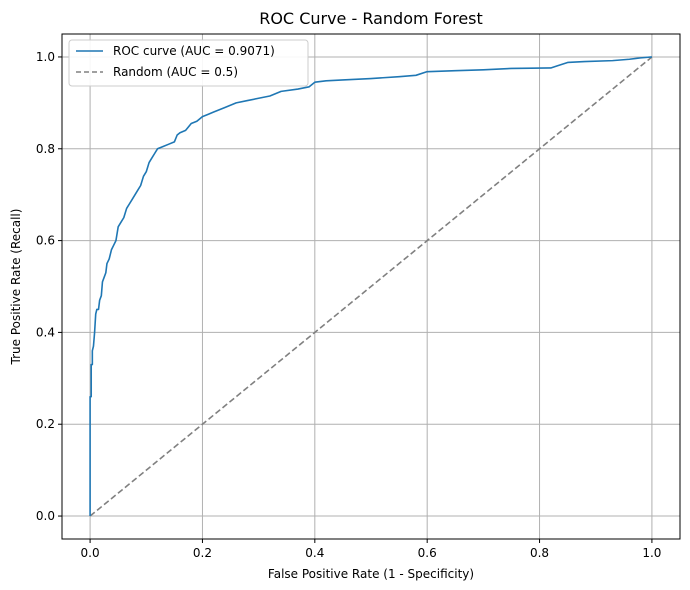 Image resolution: width=690 pixels, height=590 pixels. Describe the element at coordinates (202, 553) in the screenshot. I see `x-tick-label: 0.2` at that location.